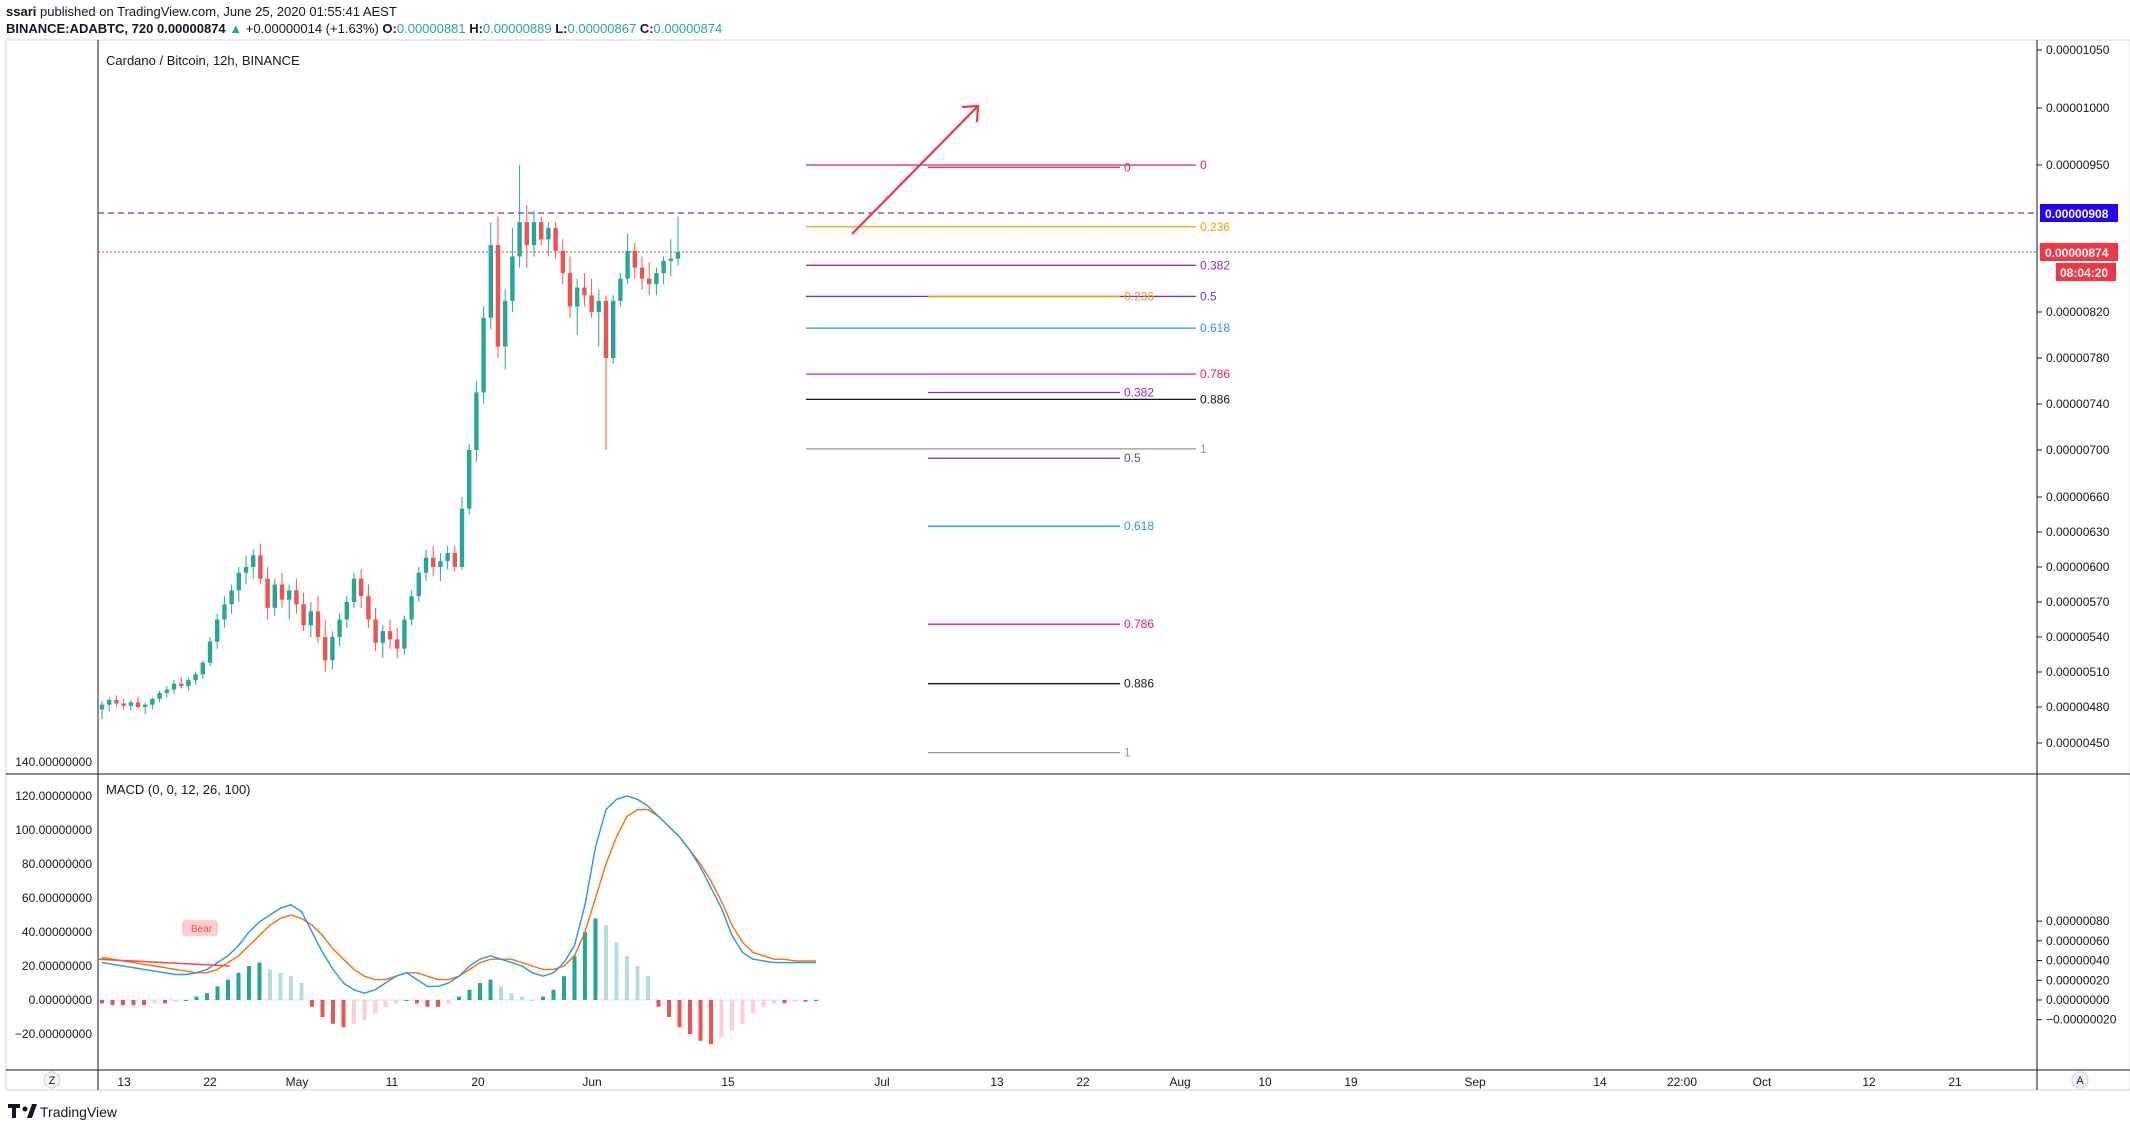 The width and height of the screenshot is (2130, 1132). I want to click on auto-scale-button: A, so click(2080, 1080).